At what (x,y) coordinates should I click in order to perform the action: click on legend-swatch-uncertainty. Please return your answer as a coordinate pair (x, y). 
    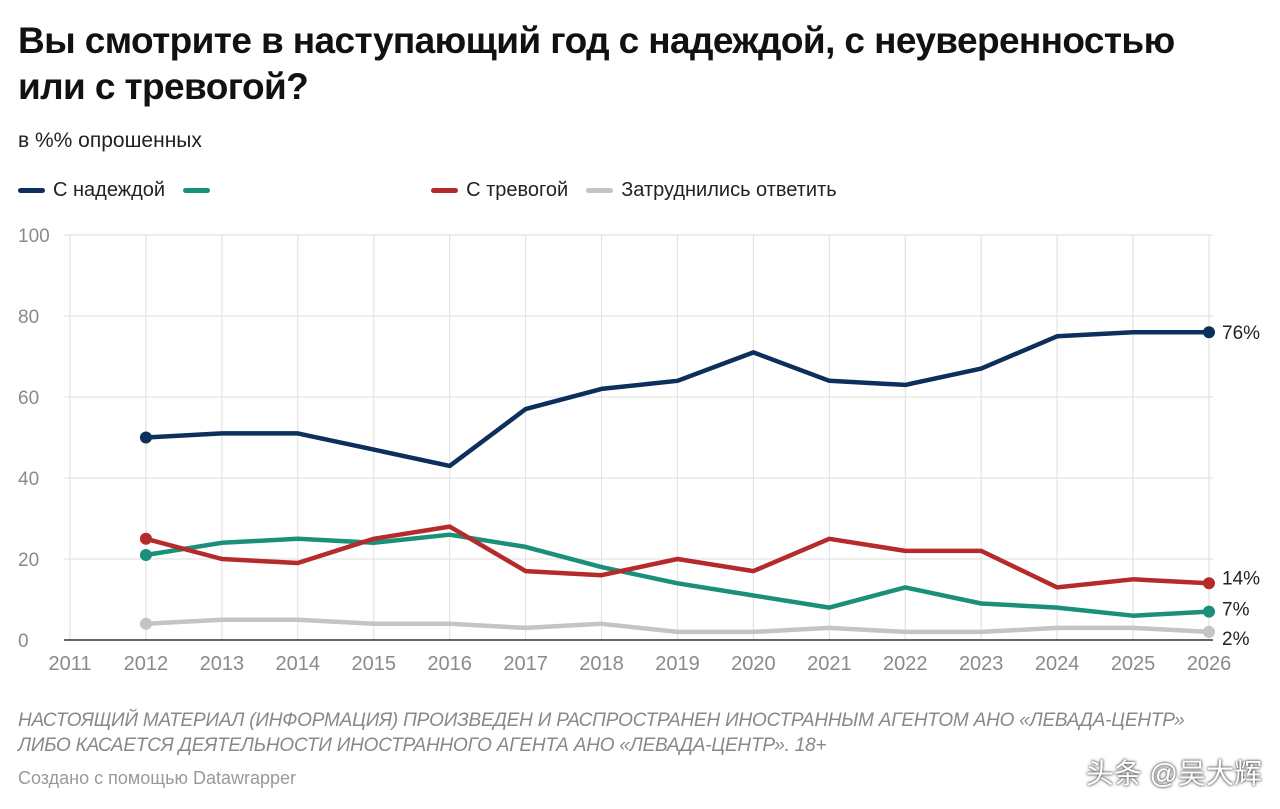
    Looking at the image, I should click on (197, 190).